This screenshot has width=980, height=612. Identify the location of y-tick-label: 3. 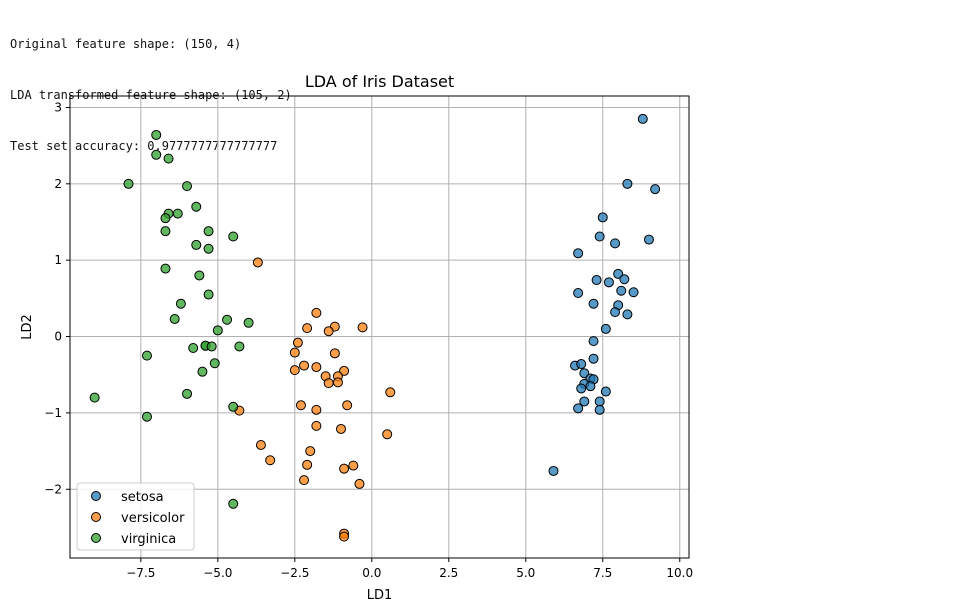
(58, 107).